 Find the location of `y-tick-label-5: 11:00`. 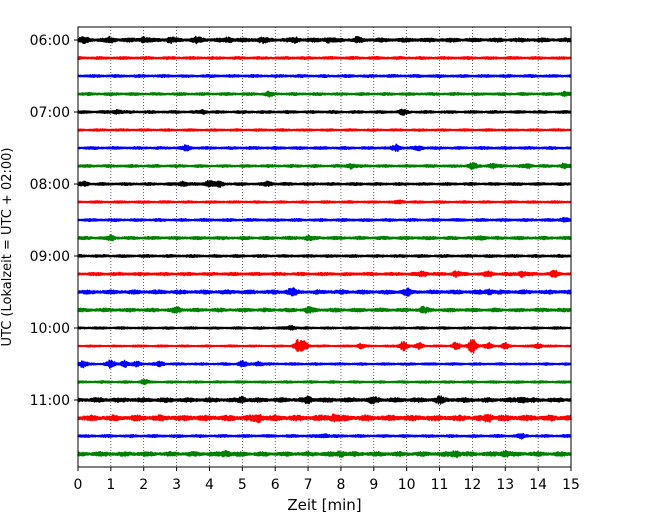

y-tick-label-5: 11:00 is located at coordinates (50, 401).